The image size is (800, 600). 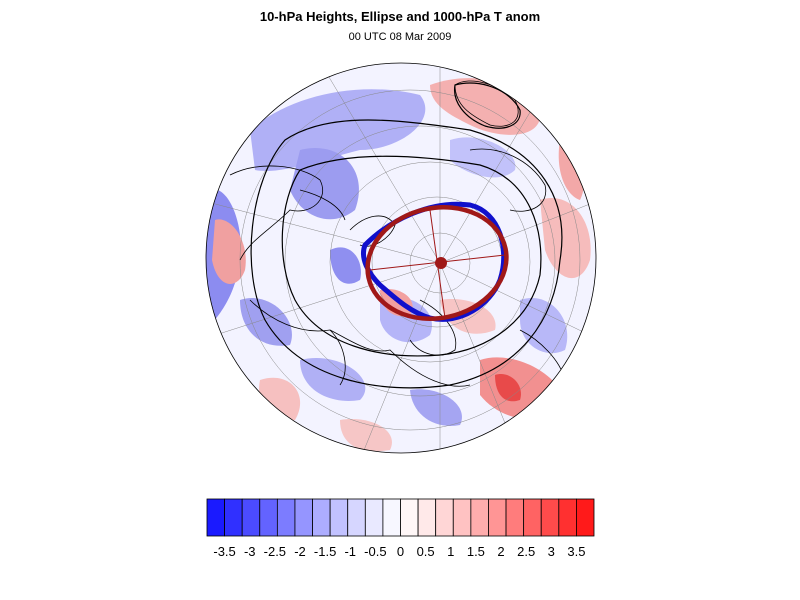 I want to click on colorbar-tick-label: 3, so click(x=551, y=551).